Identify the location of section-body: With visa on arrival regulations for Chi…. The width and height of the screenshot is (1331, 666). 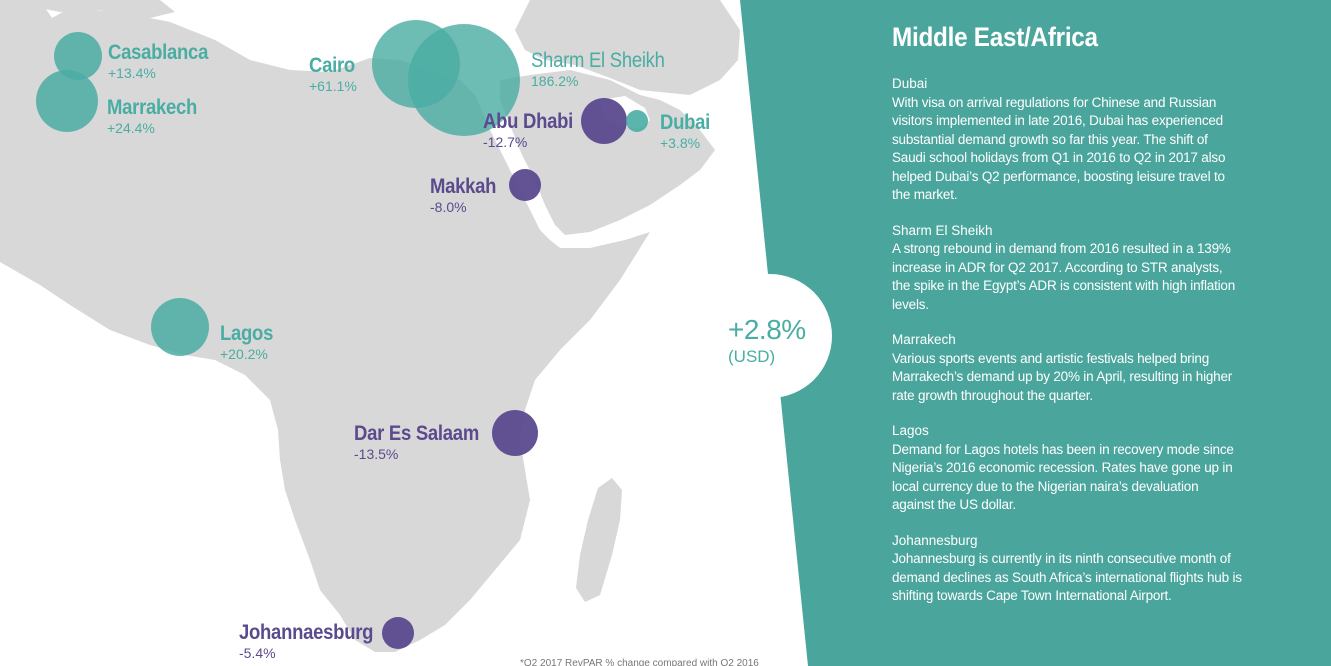
(1059, 148).